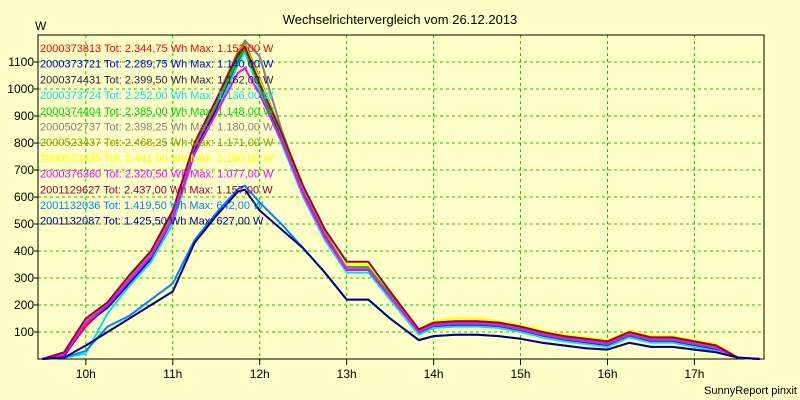 The width and height of the screenshot is (800, 400). What do you see at coordinates (24, 305) in the screenshot?
I see `y-tick-label: 200` at bounding box center [24, 305].